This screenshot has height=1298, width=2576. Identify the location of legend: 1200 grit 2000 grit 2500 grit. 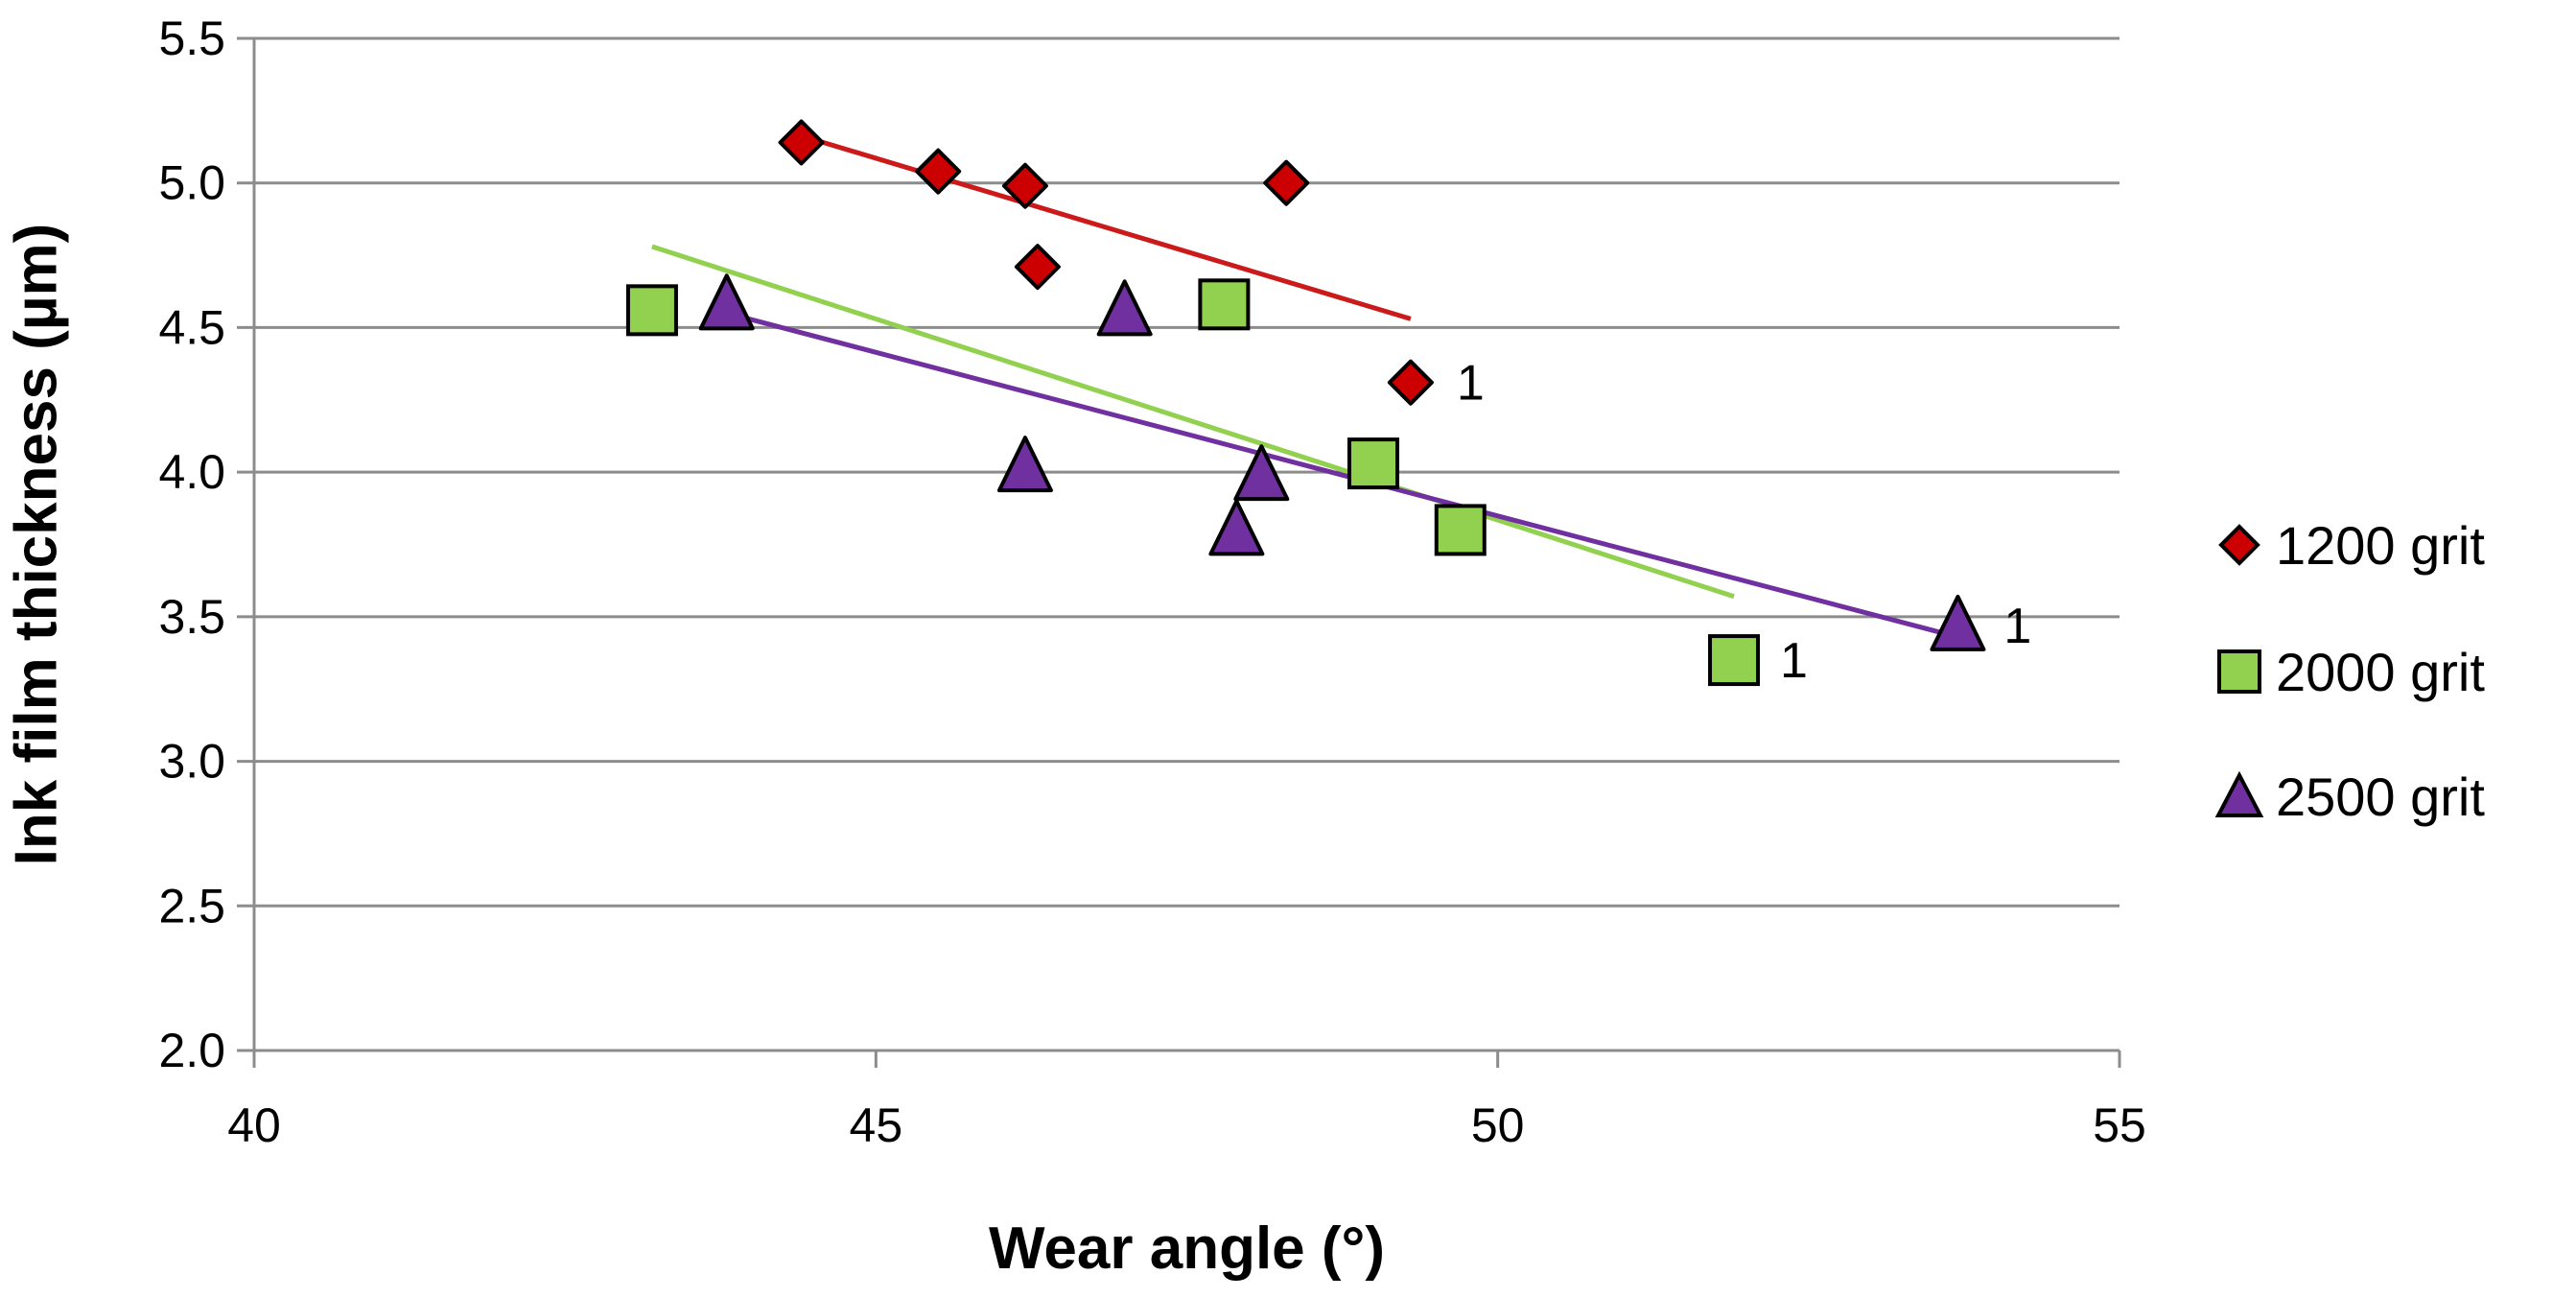
(2349, 671).